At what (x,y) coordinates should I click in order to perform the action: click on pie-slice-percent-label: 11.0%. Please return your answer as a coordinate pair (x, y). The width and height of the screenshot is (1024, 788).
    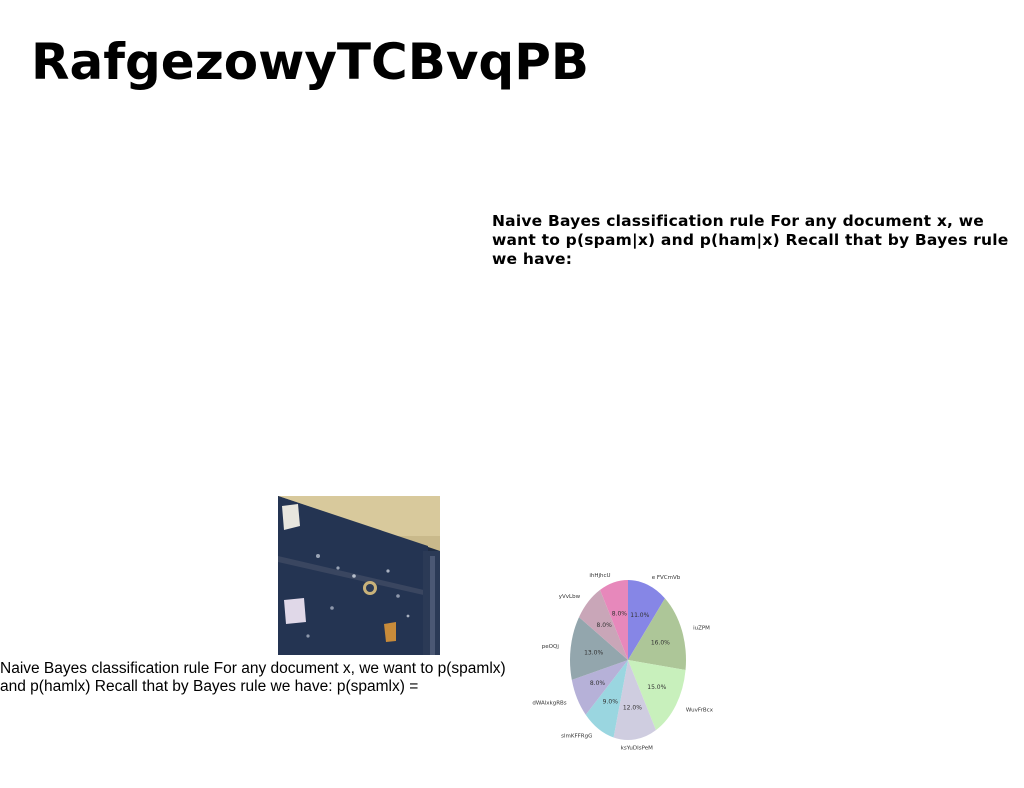
    Looking at the image, I should click on (639, 615).